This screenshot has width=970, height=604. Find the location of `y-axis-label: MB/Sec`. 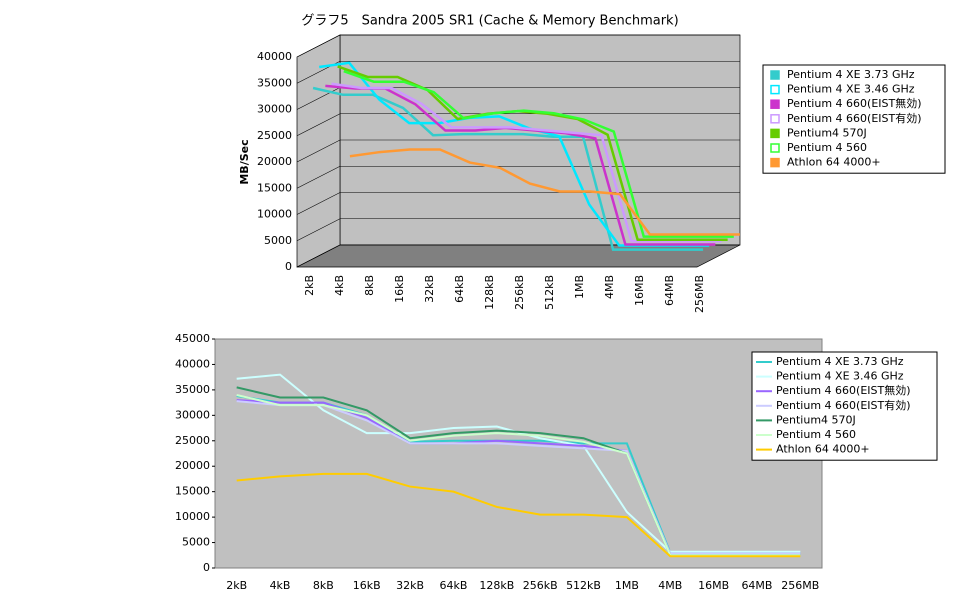

y-axis-label: MB/Sec is located at coordinates (244, 161).